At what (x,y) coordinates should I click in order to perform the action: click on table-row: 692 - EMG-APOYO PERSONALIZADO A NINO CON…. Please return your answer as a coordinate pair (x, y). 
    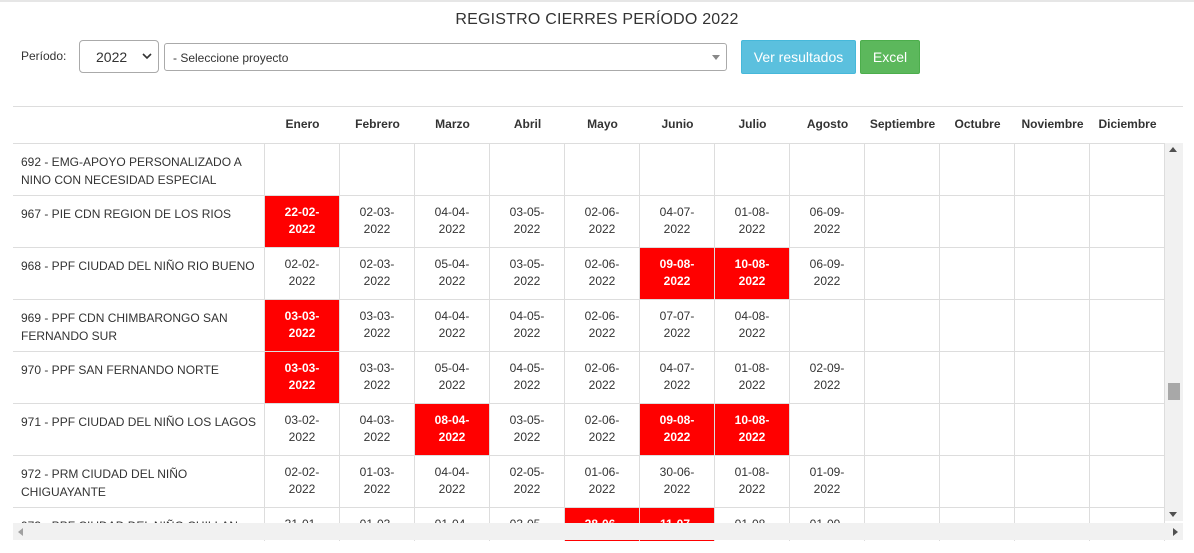
    Looking at the image, I should click on (589, 170).